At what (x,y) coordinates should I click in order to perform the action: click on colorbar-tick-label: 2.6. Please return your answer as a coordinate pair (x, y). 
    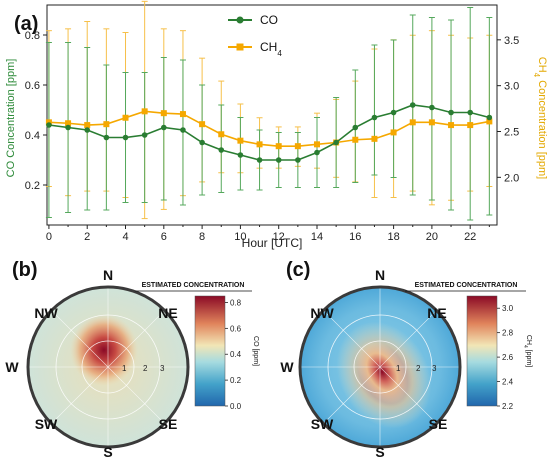
    Looking at the image, I should click on (508, 357).